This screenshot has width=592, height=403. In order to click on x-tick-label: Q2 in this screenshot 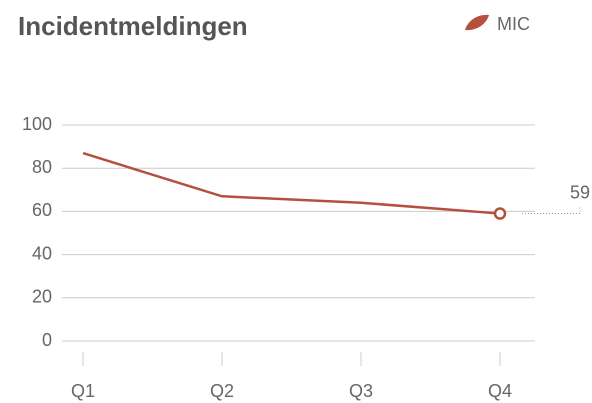, I will do `click(222, 391)`.